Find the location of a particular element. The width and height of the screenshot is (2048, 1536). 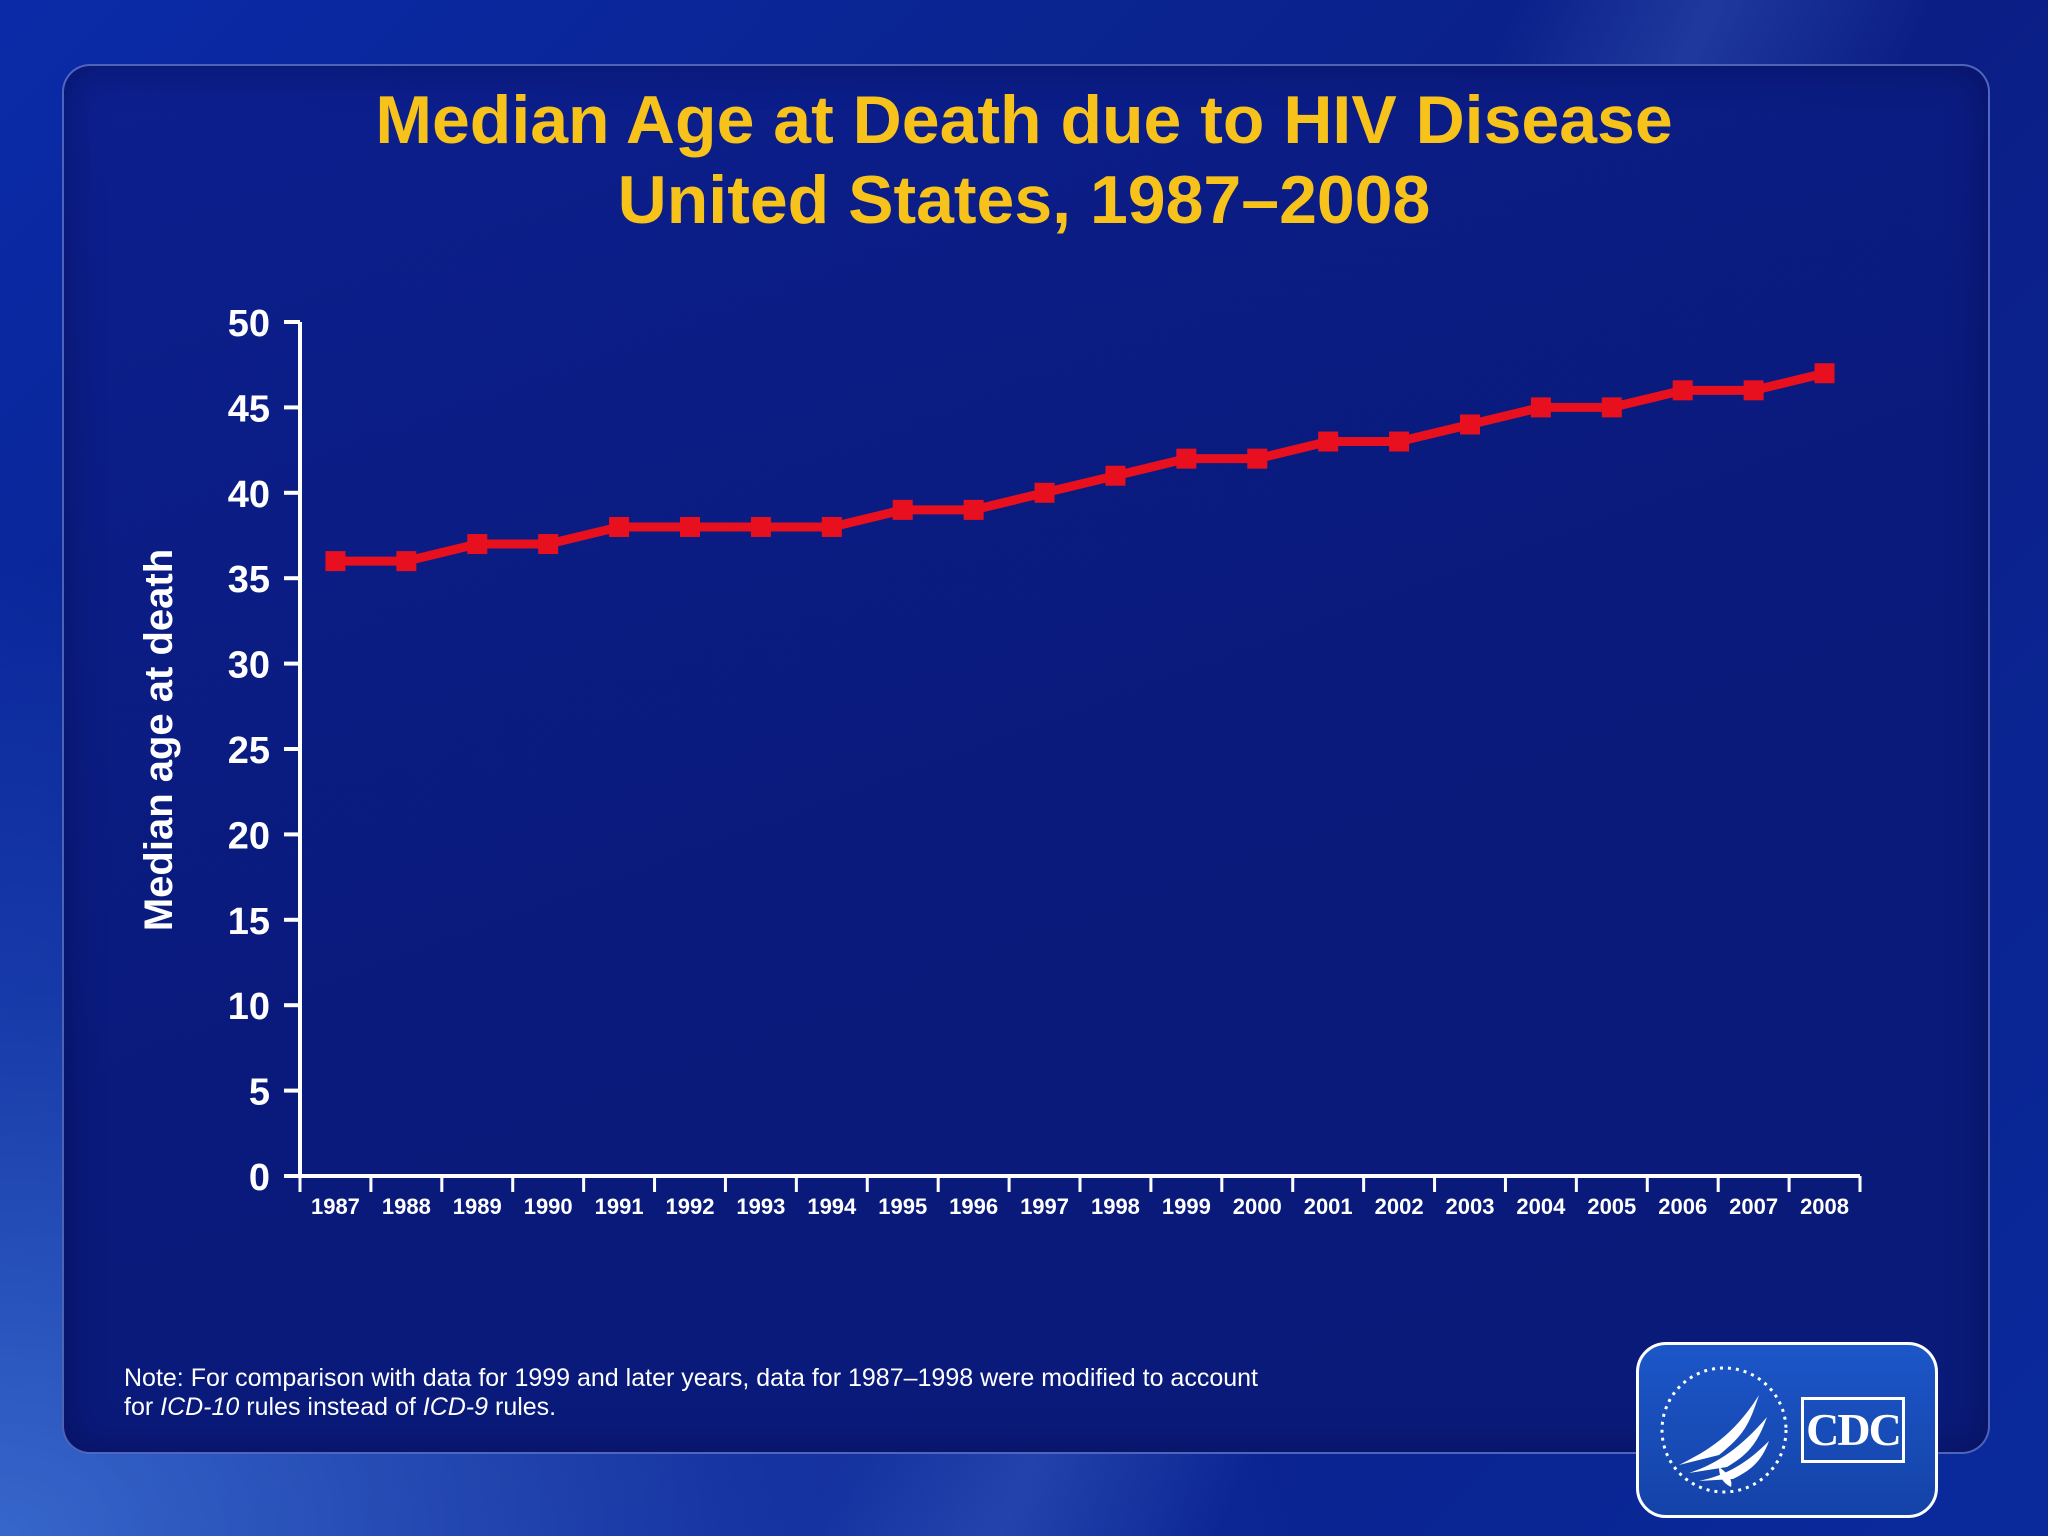

note-for: for is located at coordinates (142, 1407).